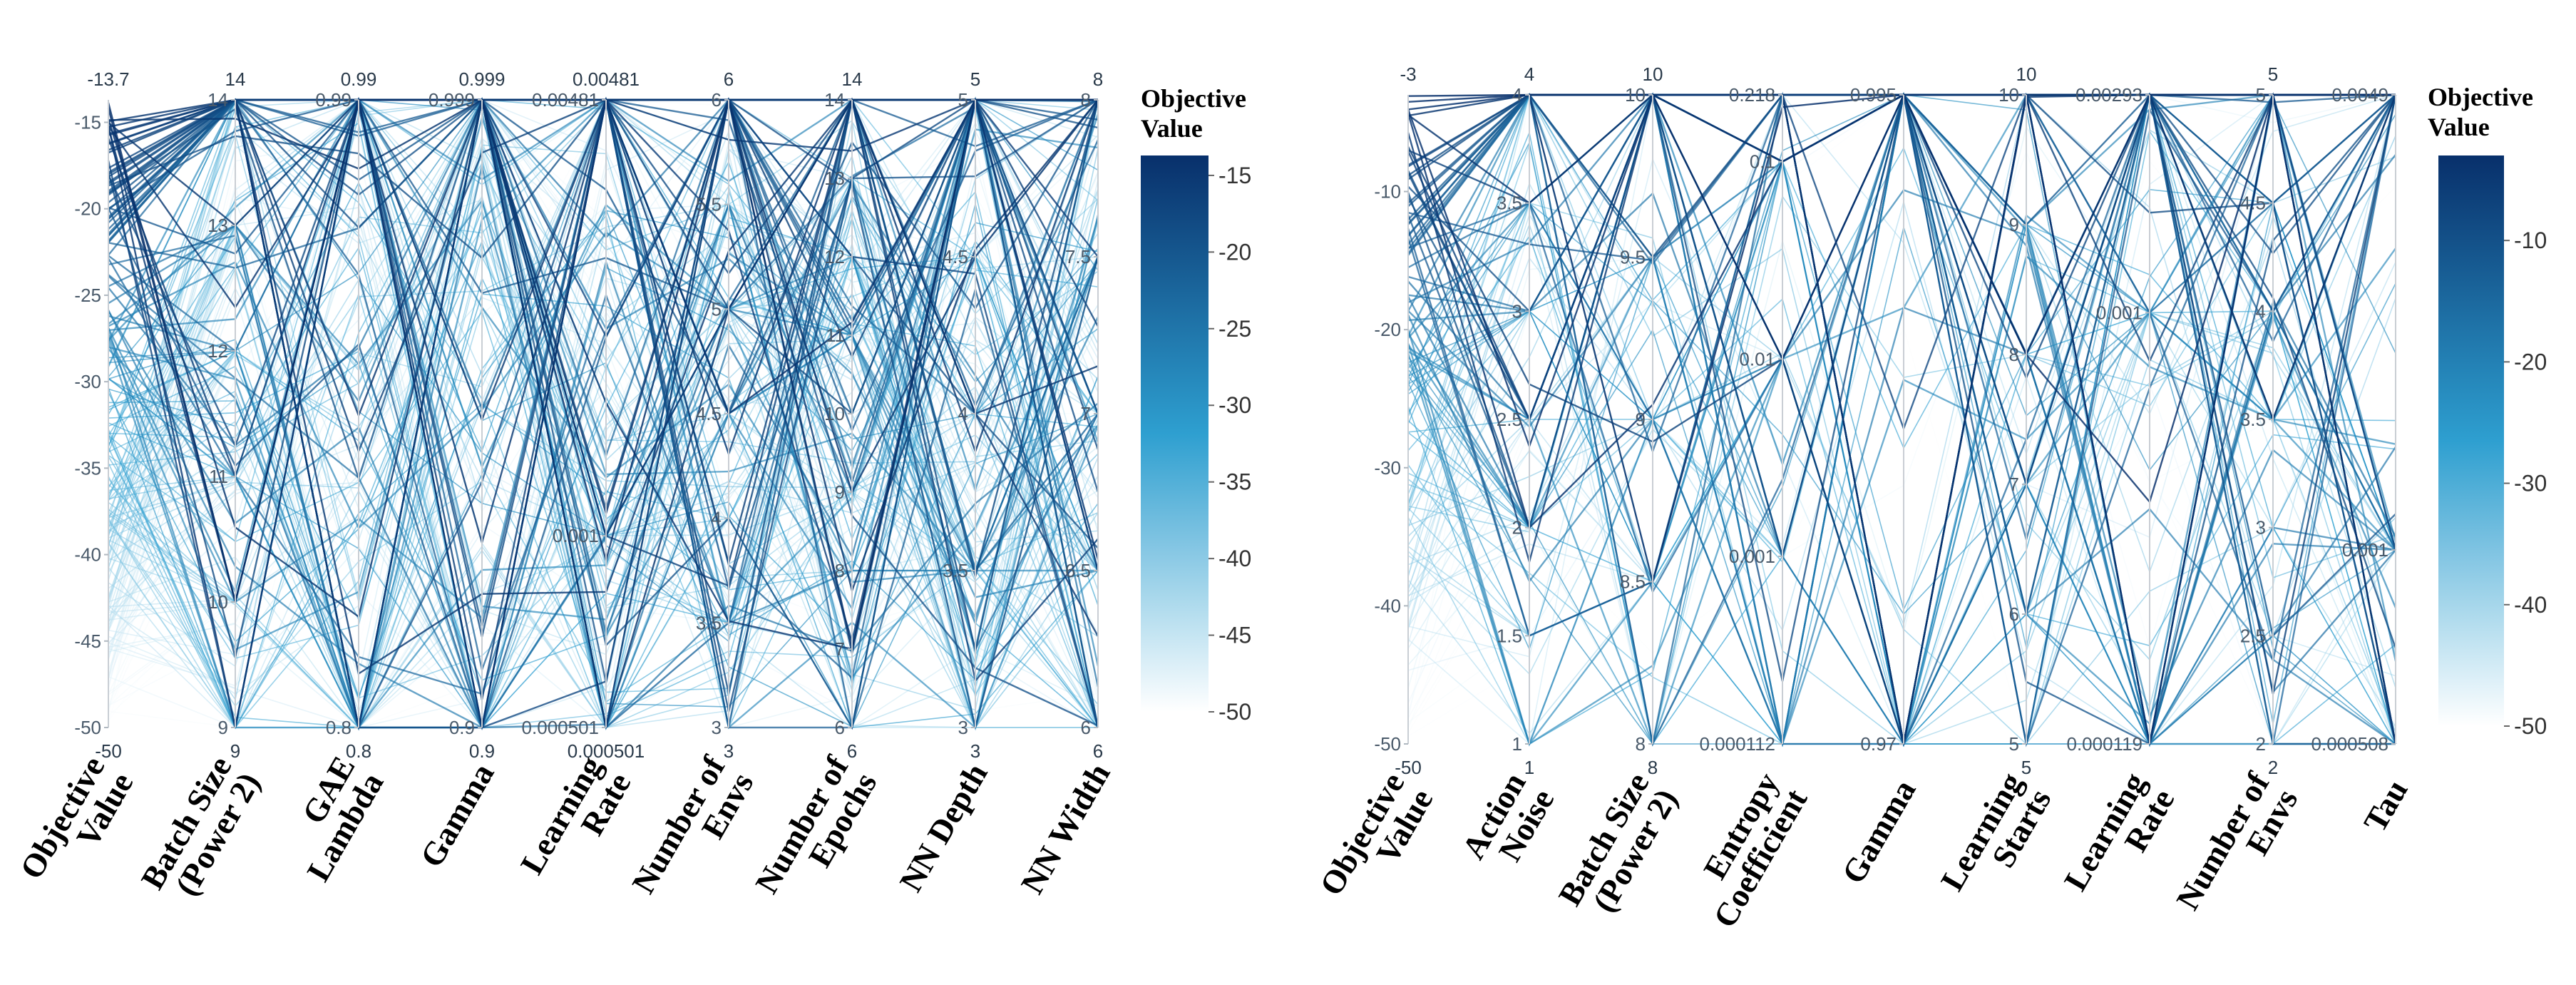 The height and width of the screenshot is (985, 2576). What do you see at coordinates (1234, 482) in the screenshot?
I see `colorbar-tick-label: -35` at bounding box center [1234, 482].